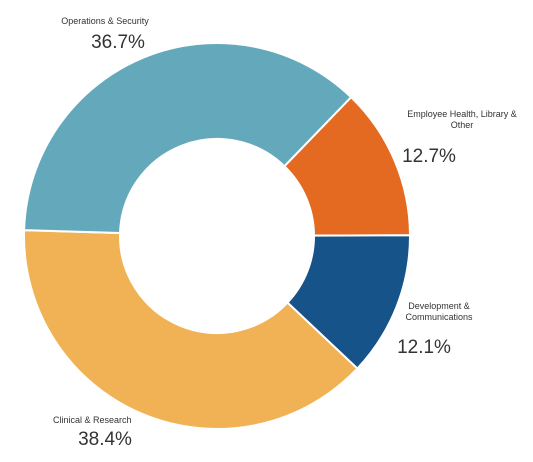 The height and width of the screenshot is (462, 533). Describe the element at coordinates (118, 42) in the screenshot. I see `slice-percentage: 36.7%` at that location.